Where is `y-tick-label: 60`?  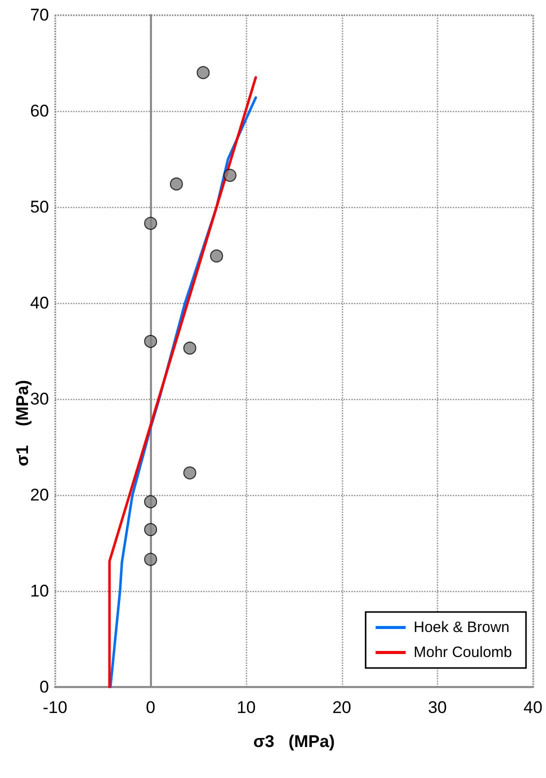
y-tick-label: 60 is located at coordinates (39, 111).